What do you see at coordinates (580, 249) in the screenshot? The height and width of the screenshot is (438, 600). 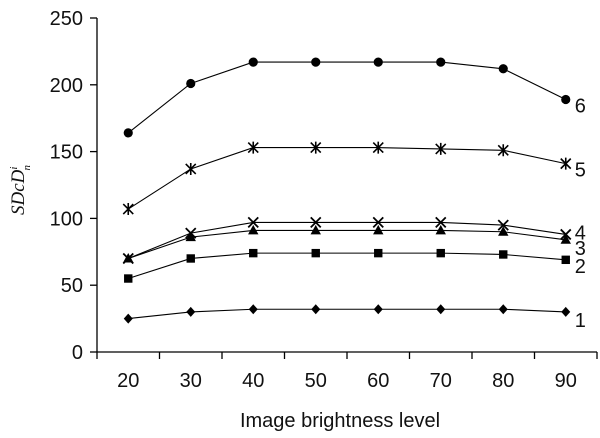 I see `series-label: 3` at bounding box center [580, 249].